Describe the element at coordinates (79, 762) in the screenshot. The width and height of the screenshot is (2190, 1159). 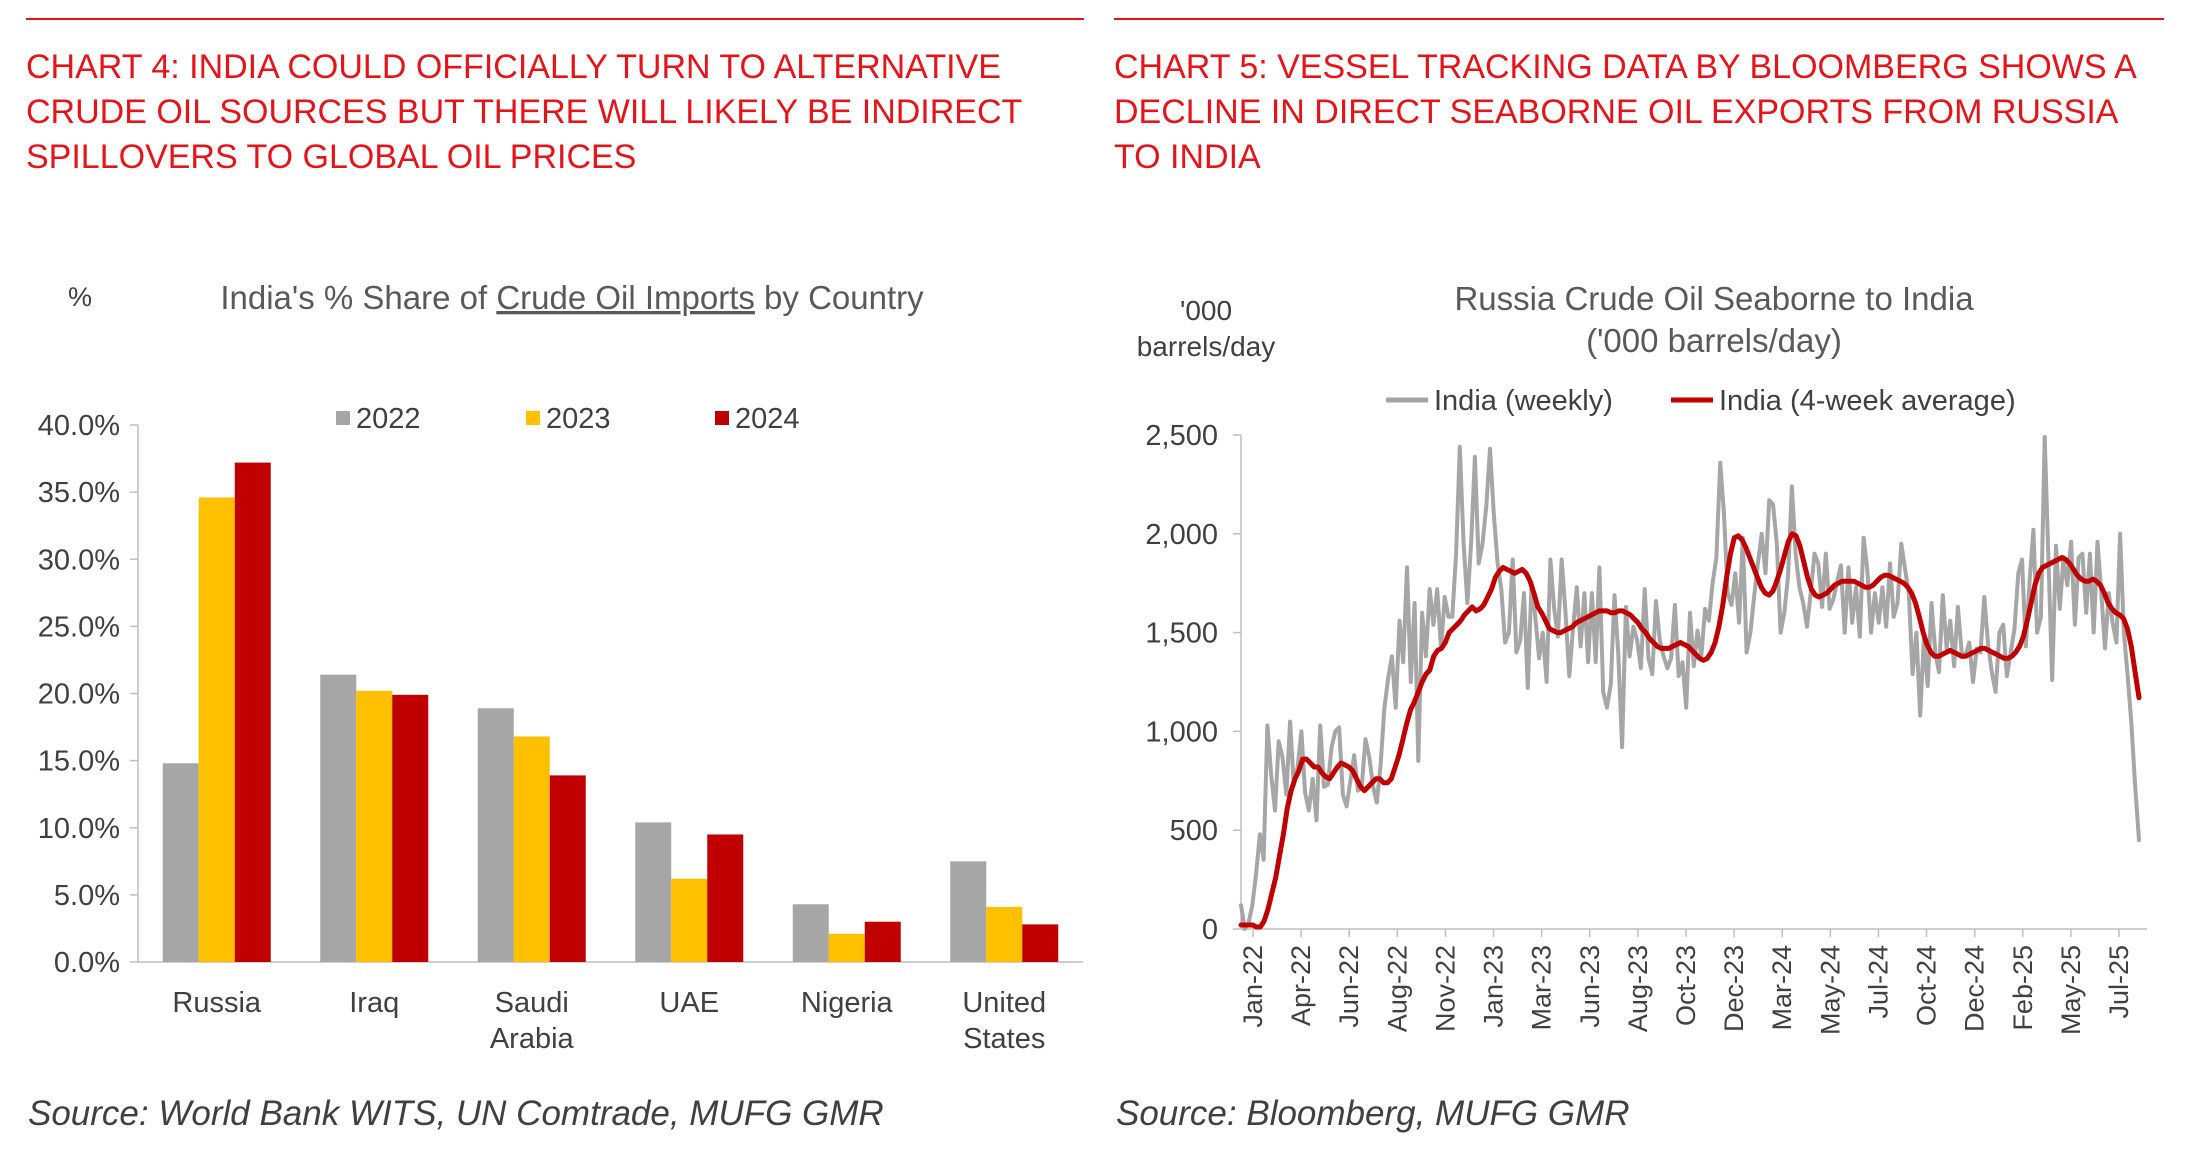
I see `chart4-y-tick-label: 15.0%` at that location.